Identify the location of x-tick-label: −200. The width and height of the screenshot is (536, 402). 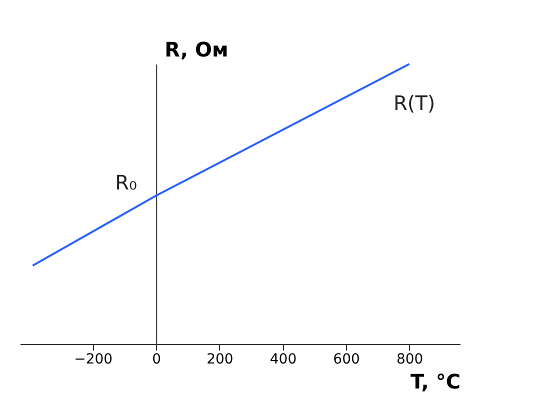
(93, 360).